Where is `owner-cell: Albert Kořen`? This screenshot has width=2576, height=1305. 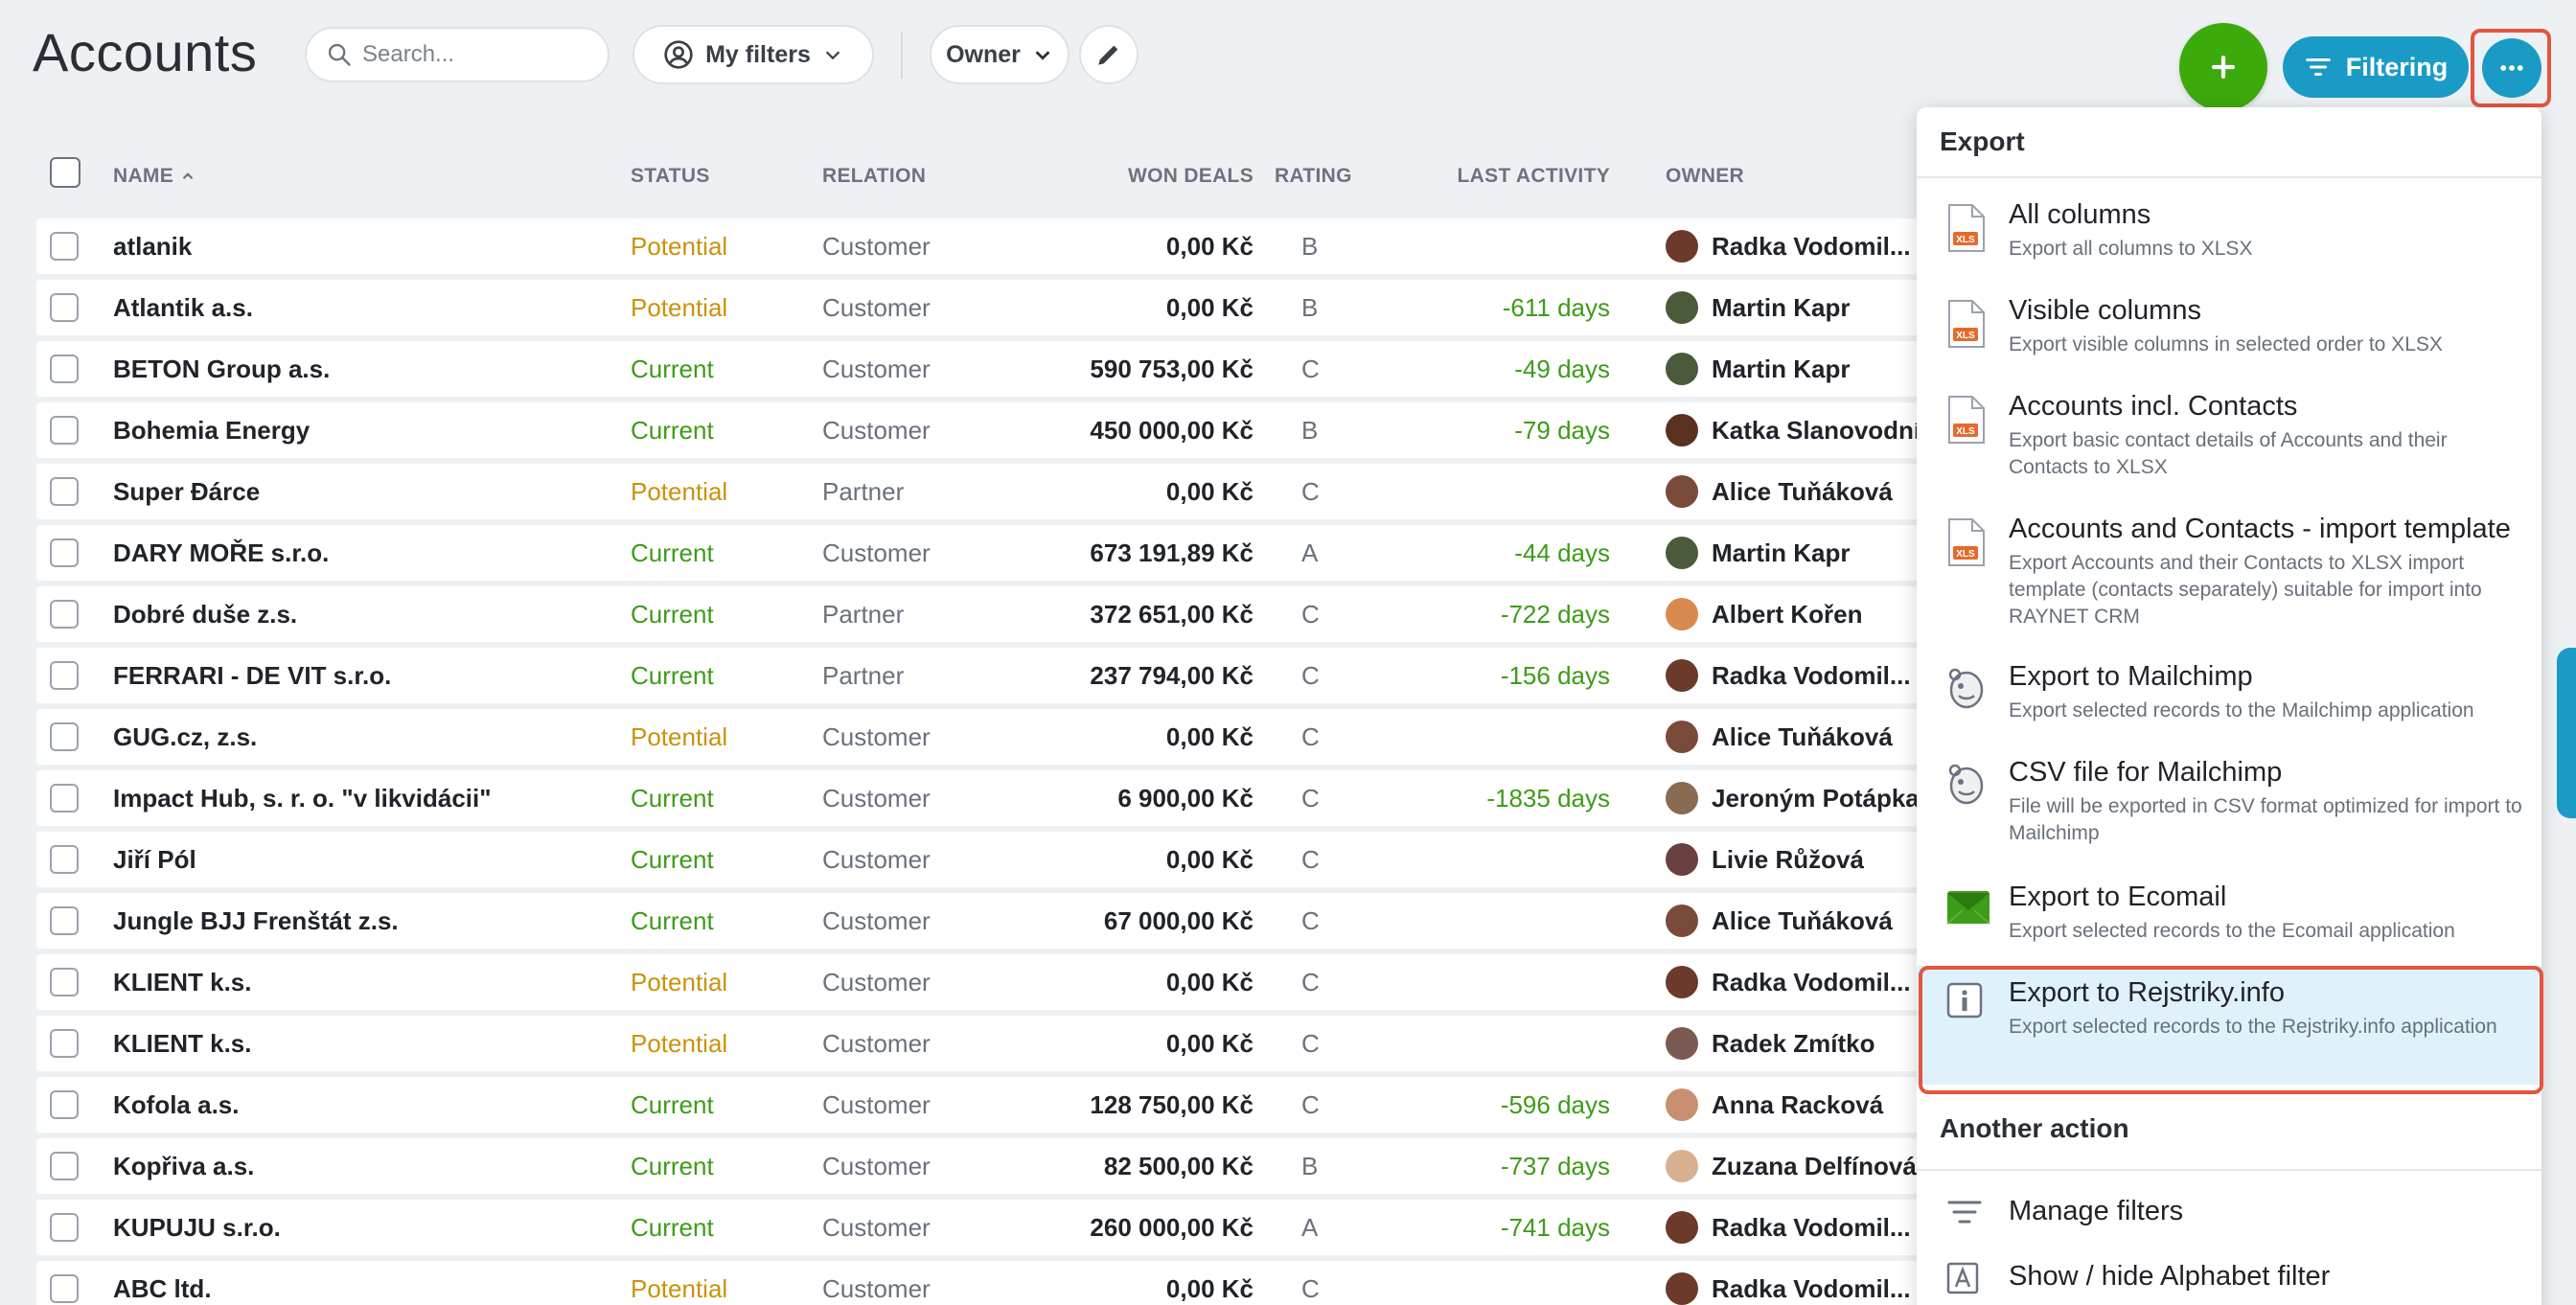
owner-cell: Albert Kořen is located at coordinates (1764, 614).